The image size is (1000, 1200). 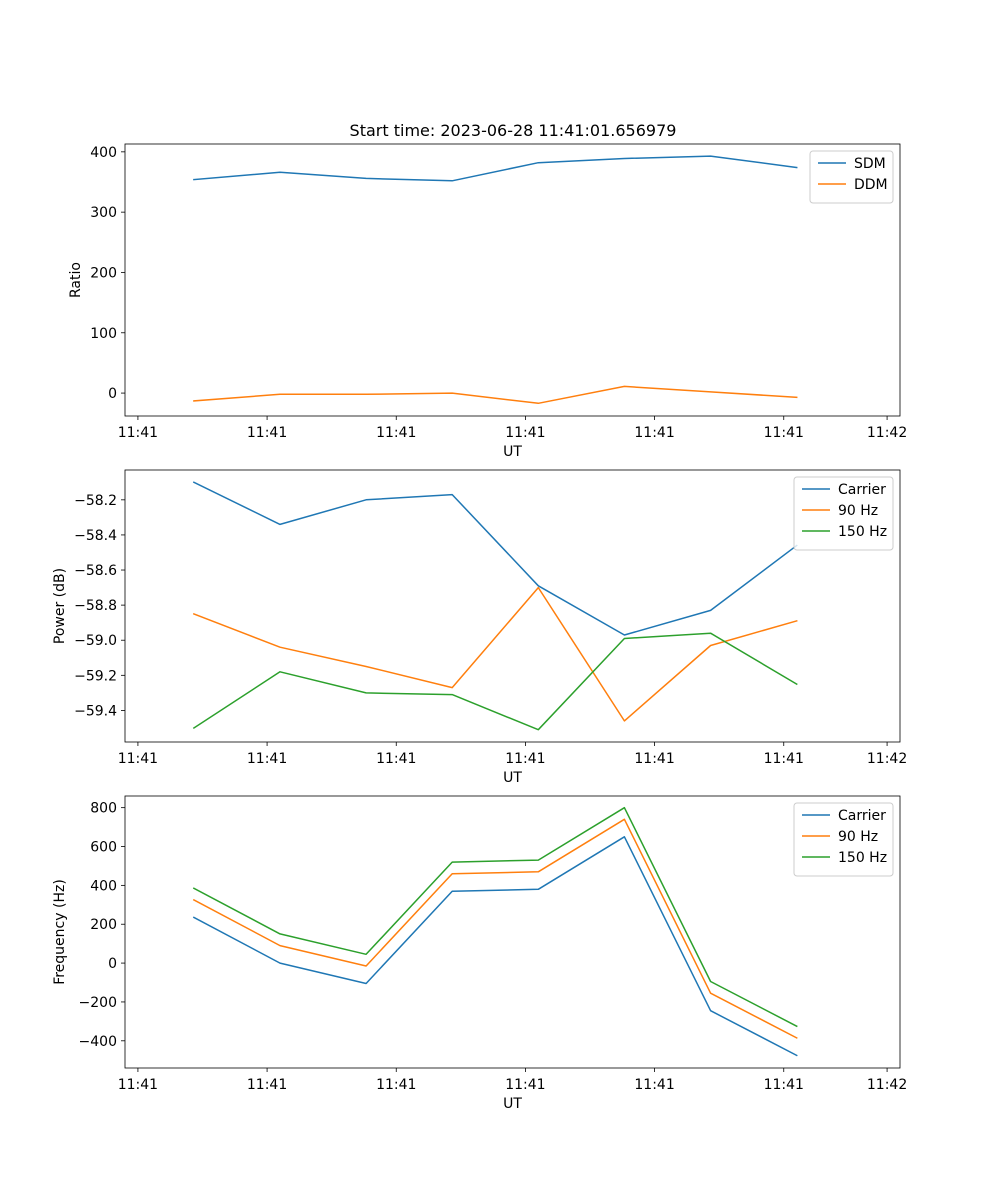 What do you see at coordinates (95, 501) in the screenshot?
I see `y-tick-label: −58.2` at bounding box center [95, 501].